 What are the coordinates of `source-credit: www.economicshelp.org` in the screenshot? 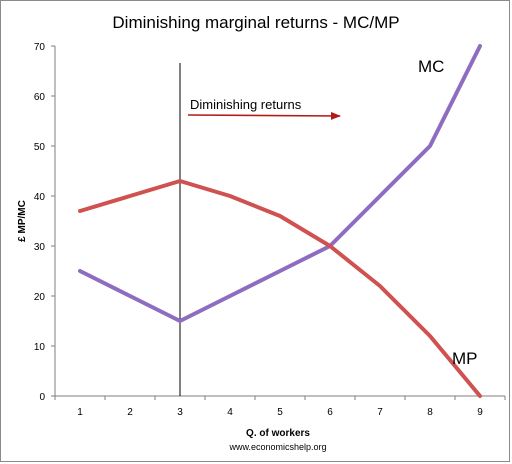 It's located at (277, 447).